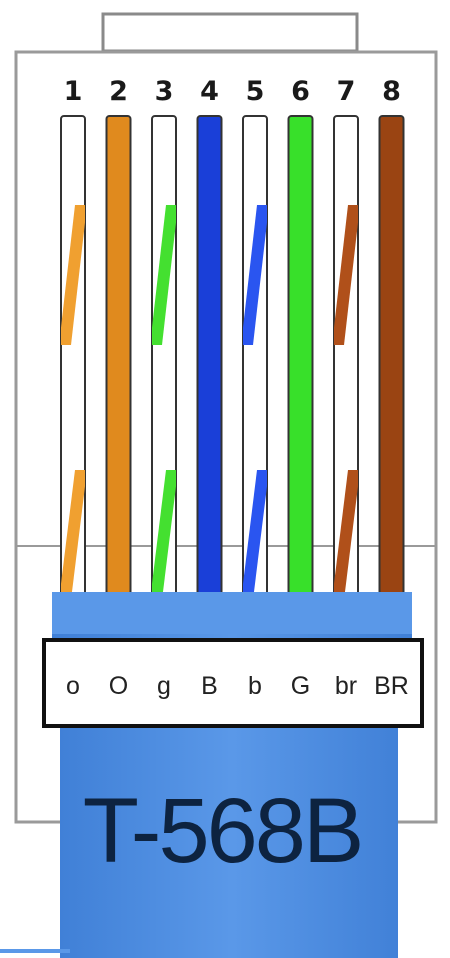 The image size is (450, 958). What do you see at coordinates (73, 91) in the screenshot?
I see `pin-number-1: 1` at bounding box center [73, 91].